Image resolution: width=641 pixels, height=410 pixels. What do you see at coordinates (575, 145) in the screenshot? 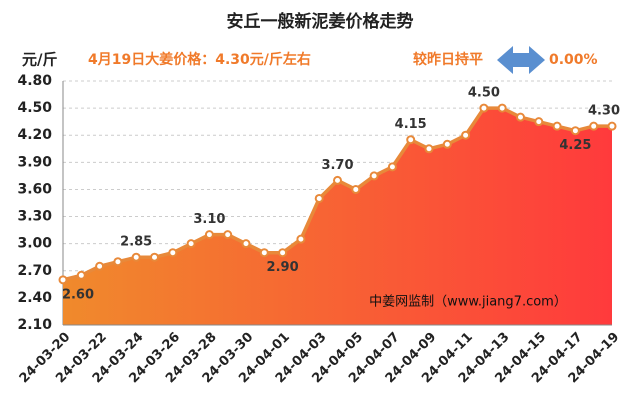
I see `value-label: 4.25` at bounding box center [575, 145].